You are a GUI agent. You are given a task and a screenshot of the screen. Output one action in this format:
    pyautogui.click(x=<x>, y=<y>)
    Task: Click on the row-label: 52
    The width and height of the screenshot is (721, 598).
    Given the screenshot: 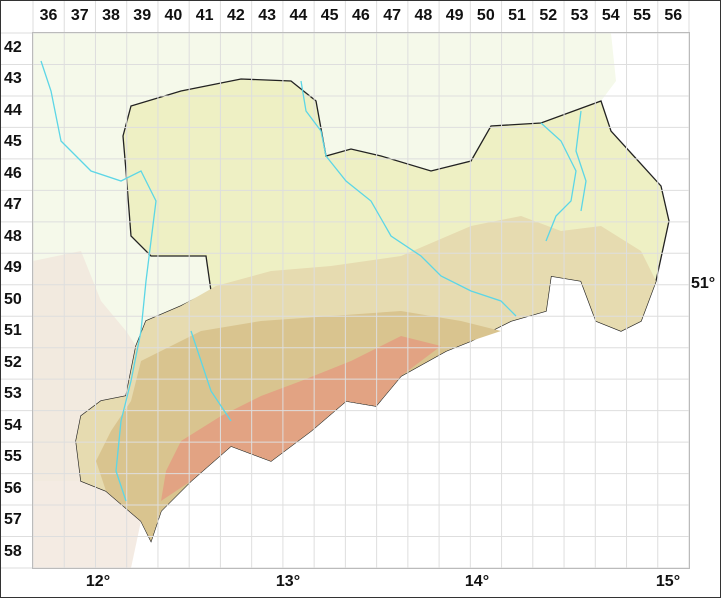 What is the action you would take?
    pyautogui.click(x=13, y=362)
    